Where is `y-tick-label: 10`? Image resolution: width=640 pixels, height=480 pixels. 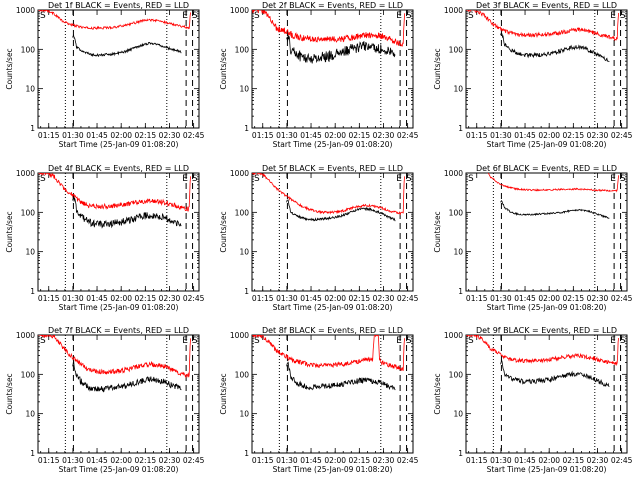 y-tick-label: 10 is located at coordinates (30, 89).